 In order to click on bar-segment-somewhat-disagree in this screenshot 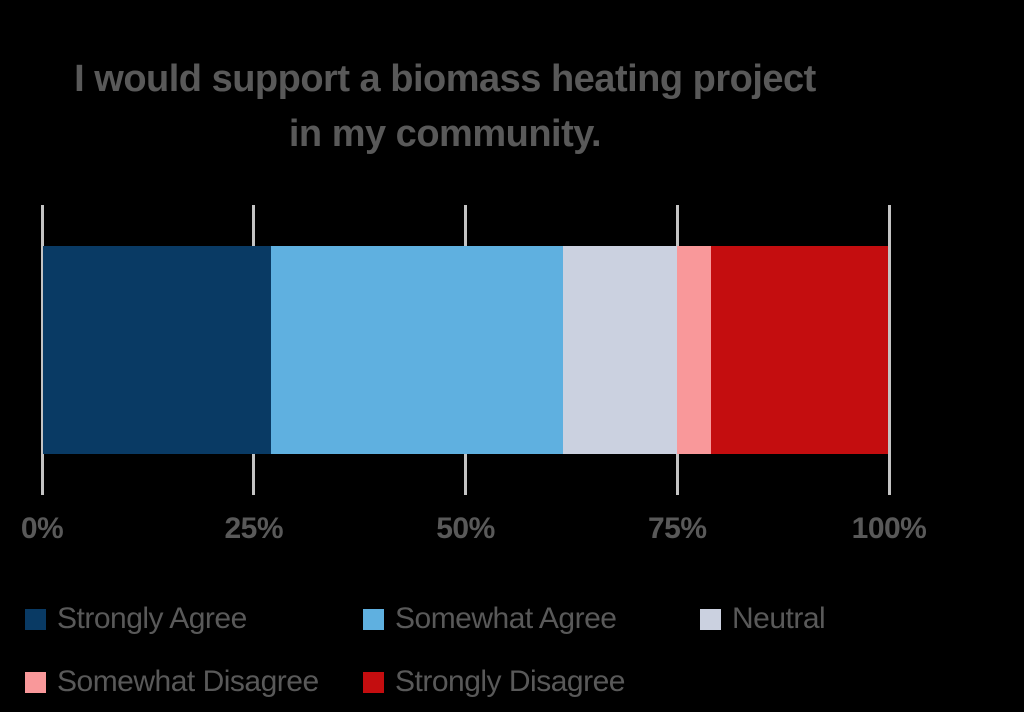, I will do `click(693, 350)`.